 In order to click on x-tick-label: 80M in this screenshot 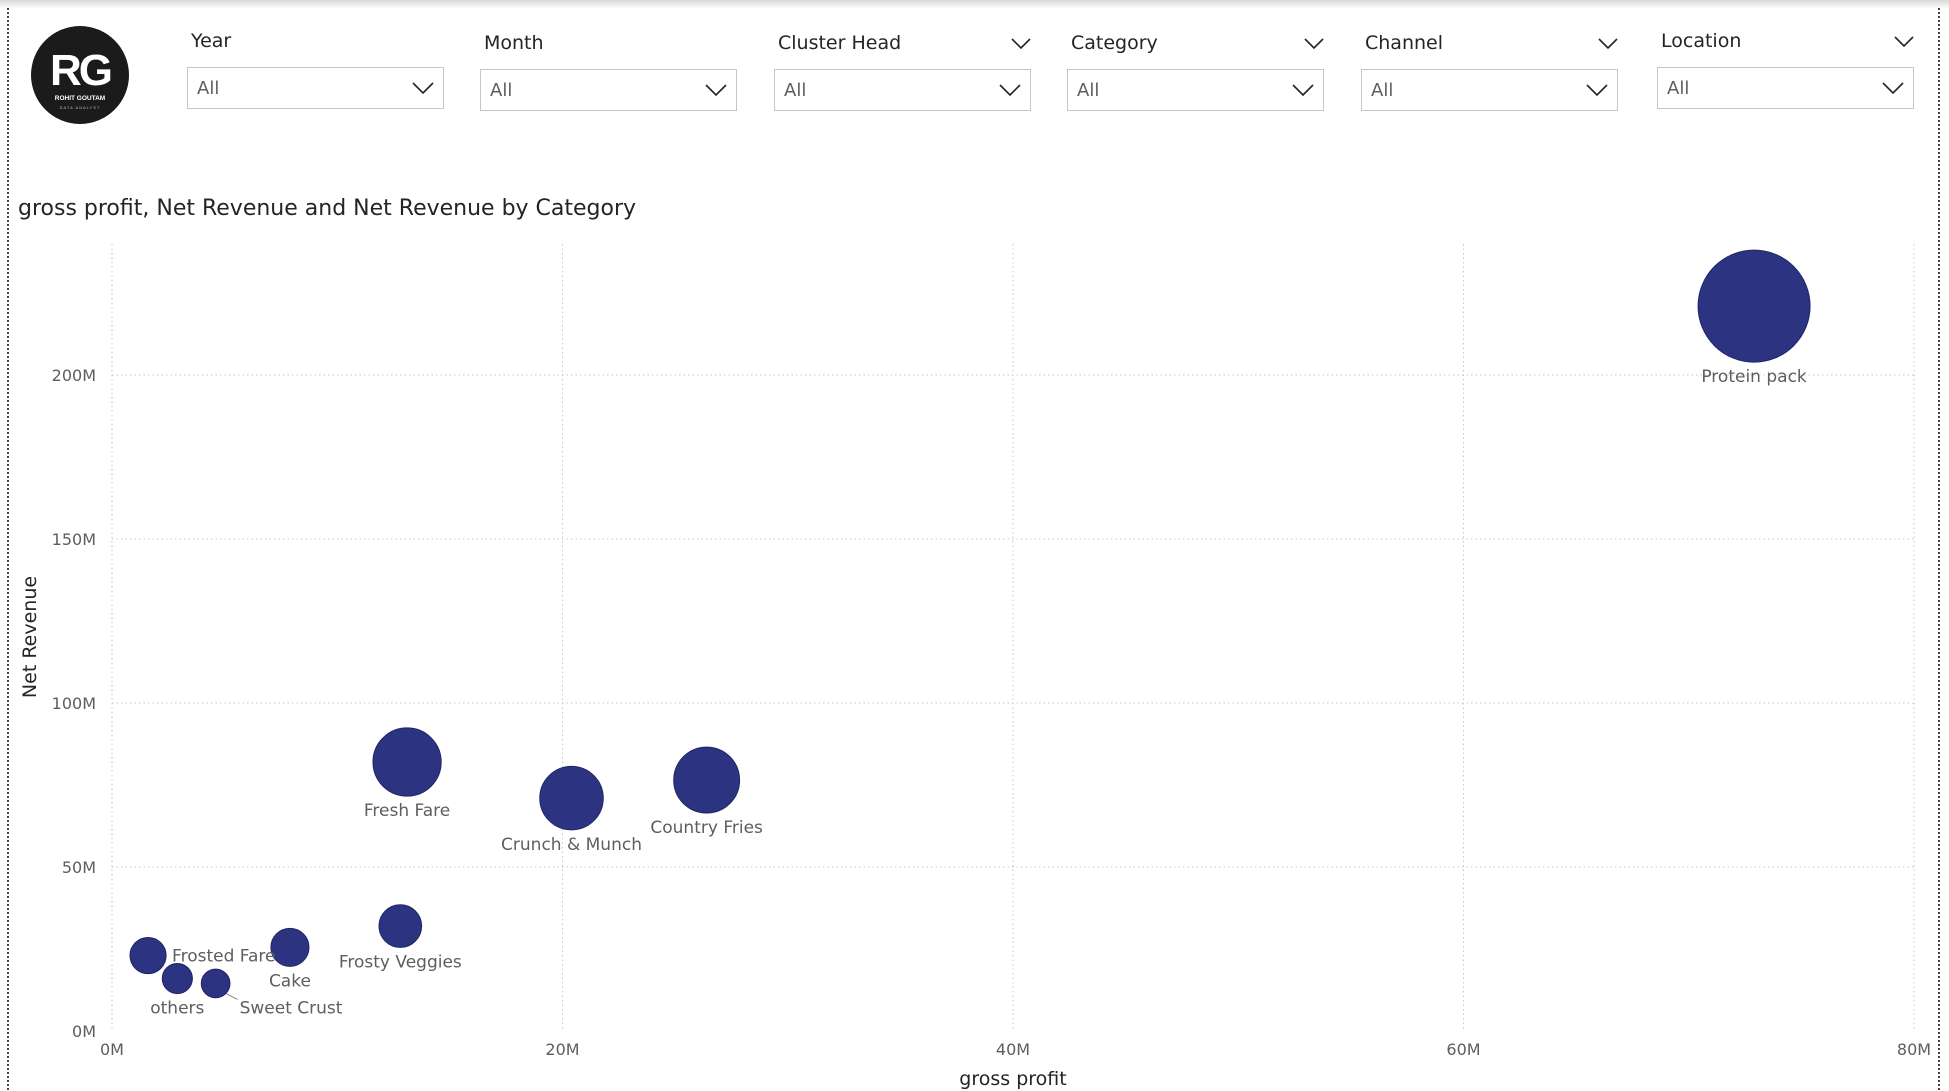, I will do `click(1914, 1049)`.